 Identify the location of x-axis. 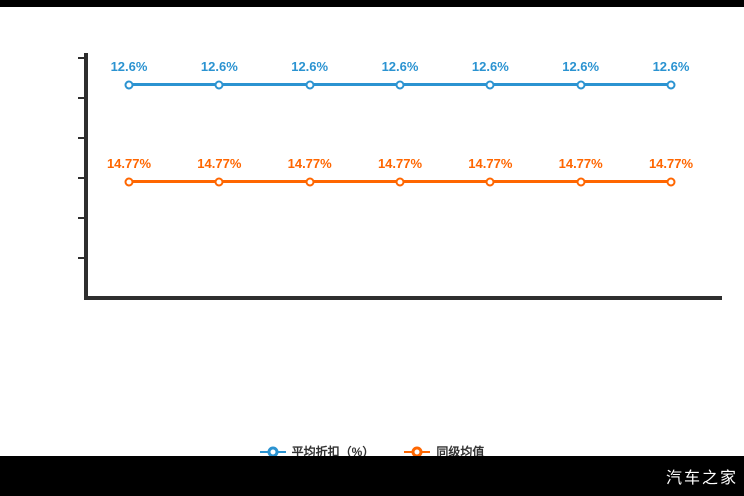
(403, 298).